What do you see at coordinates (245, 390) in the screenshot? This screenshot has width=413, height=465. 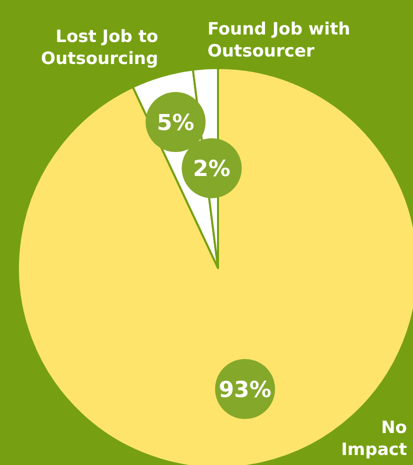 I see `data-label: 93%` at bounding box center [245, 390].